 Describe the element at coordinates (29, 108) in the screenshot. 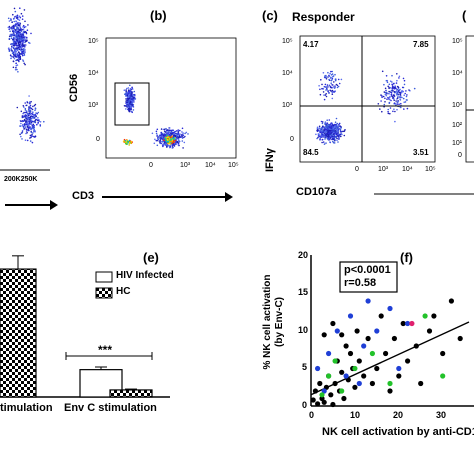

I see `panel-a-svg` at that location.